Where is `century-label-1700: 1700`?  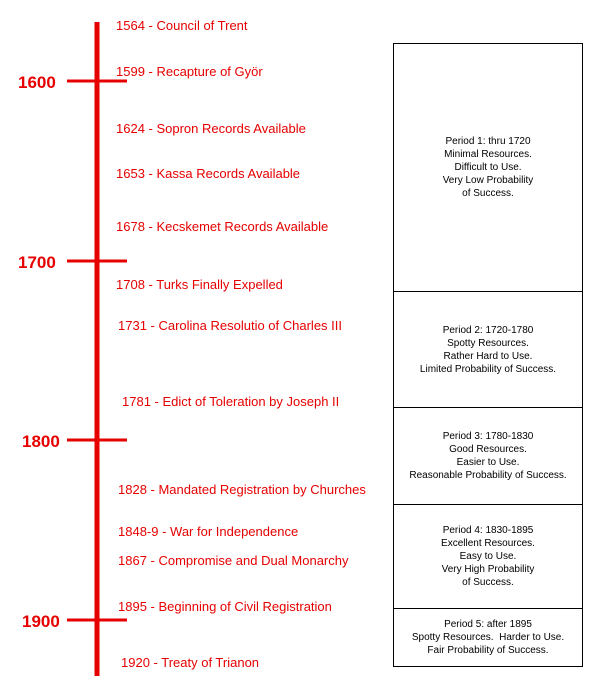 century-label-1700: 1700 is located at coordinates (37, 262).